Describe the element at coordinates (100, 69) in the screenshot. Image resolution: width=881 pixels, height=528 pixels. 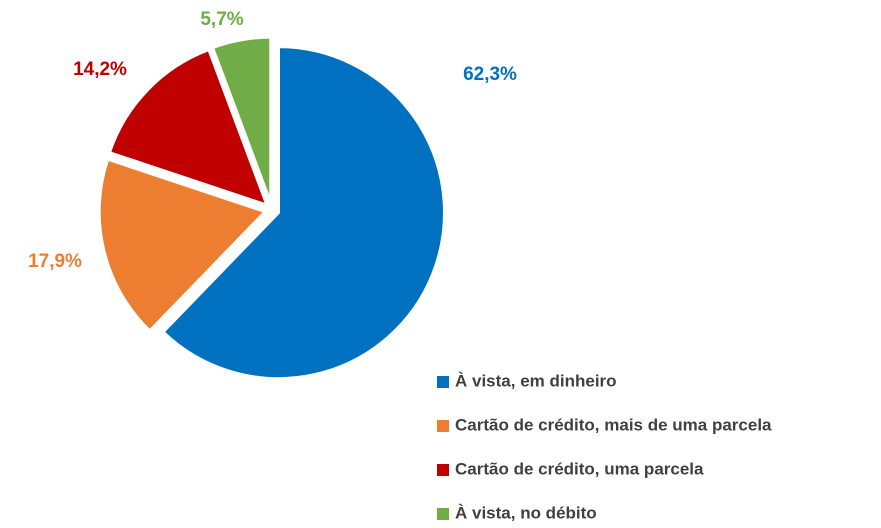
I see `data-label: 14,2%` at that location.